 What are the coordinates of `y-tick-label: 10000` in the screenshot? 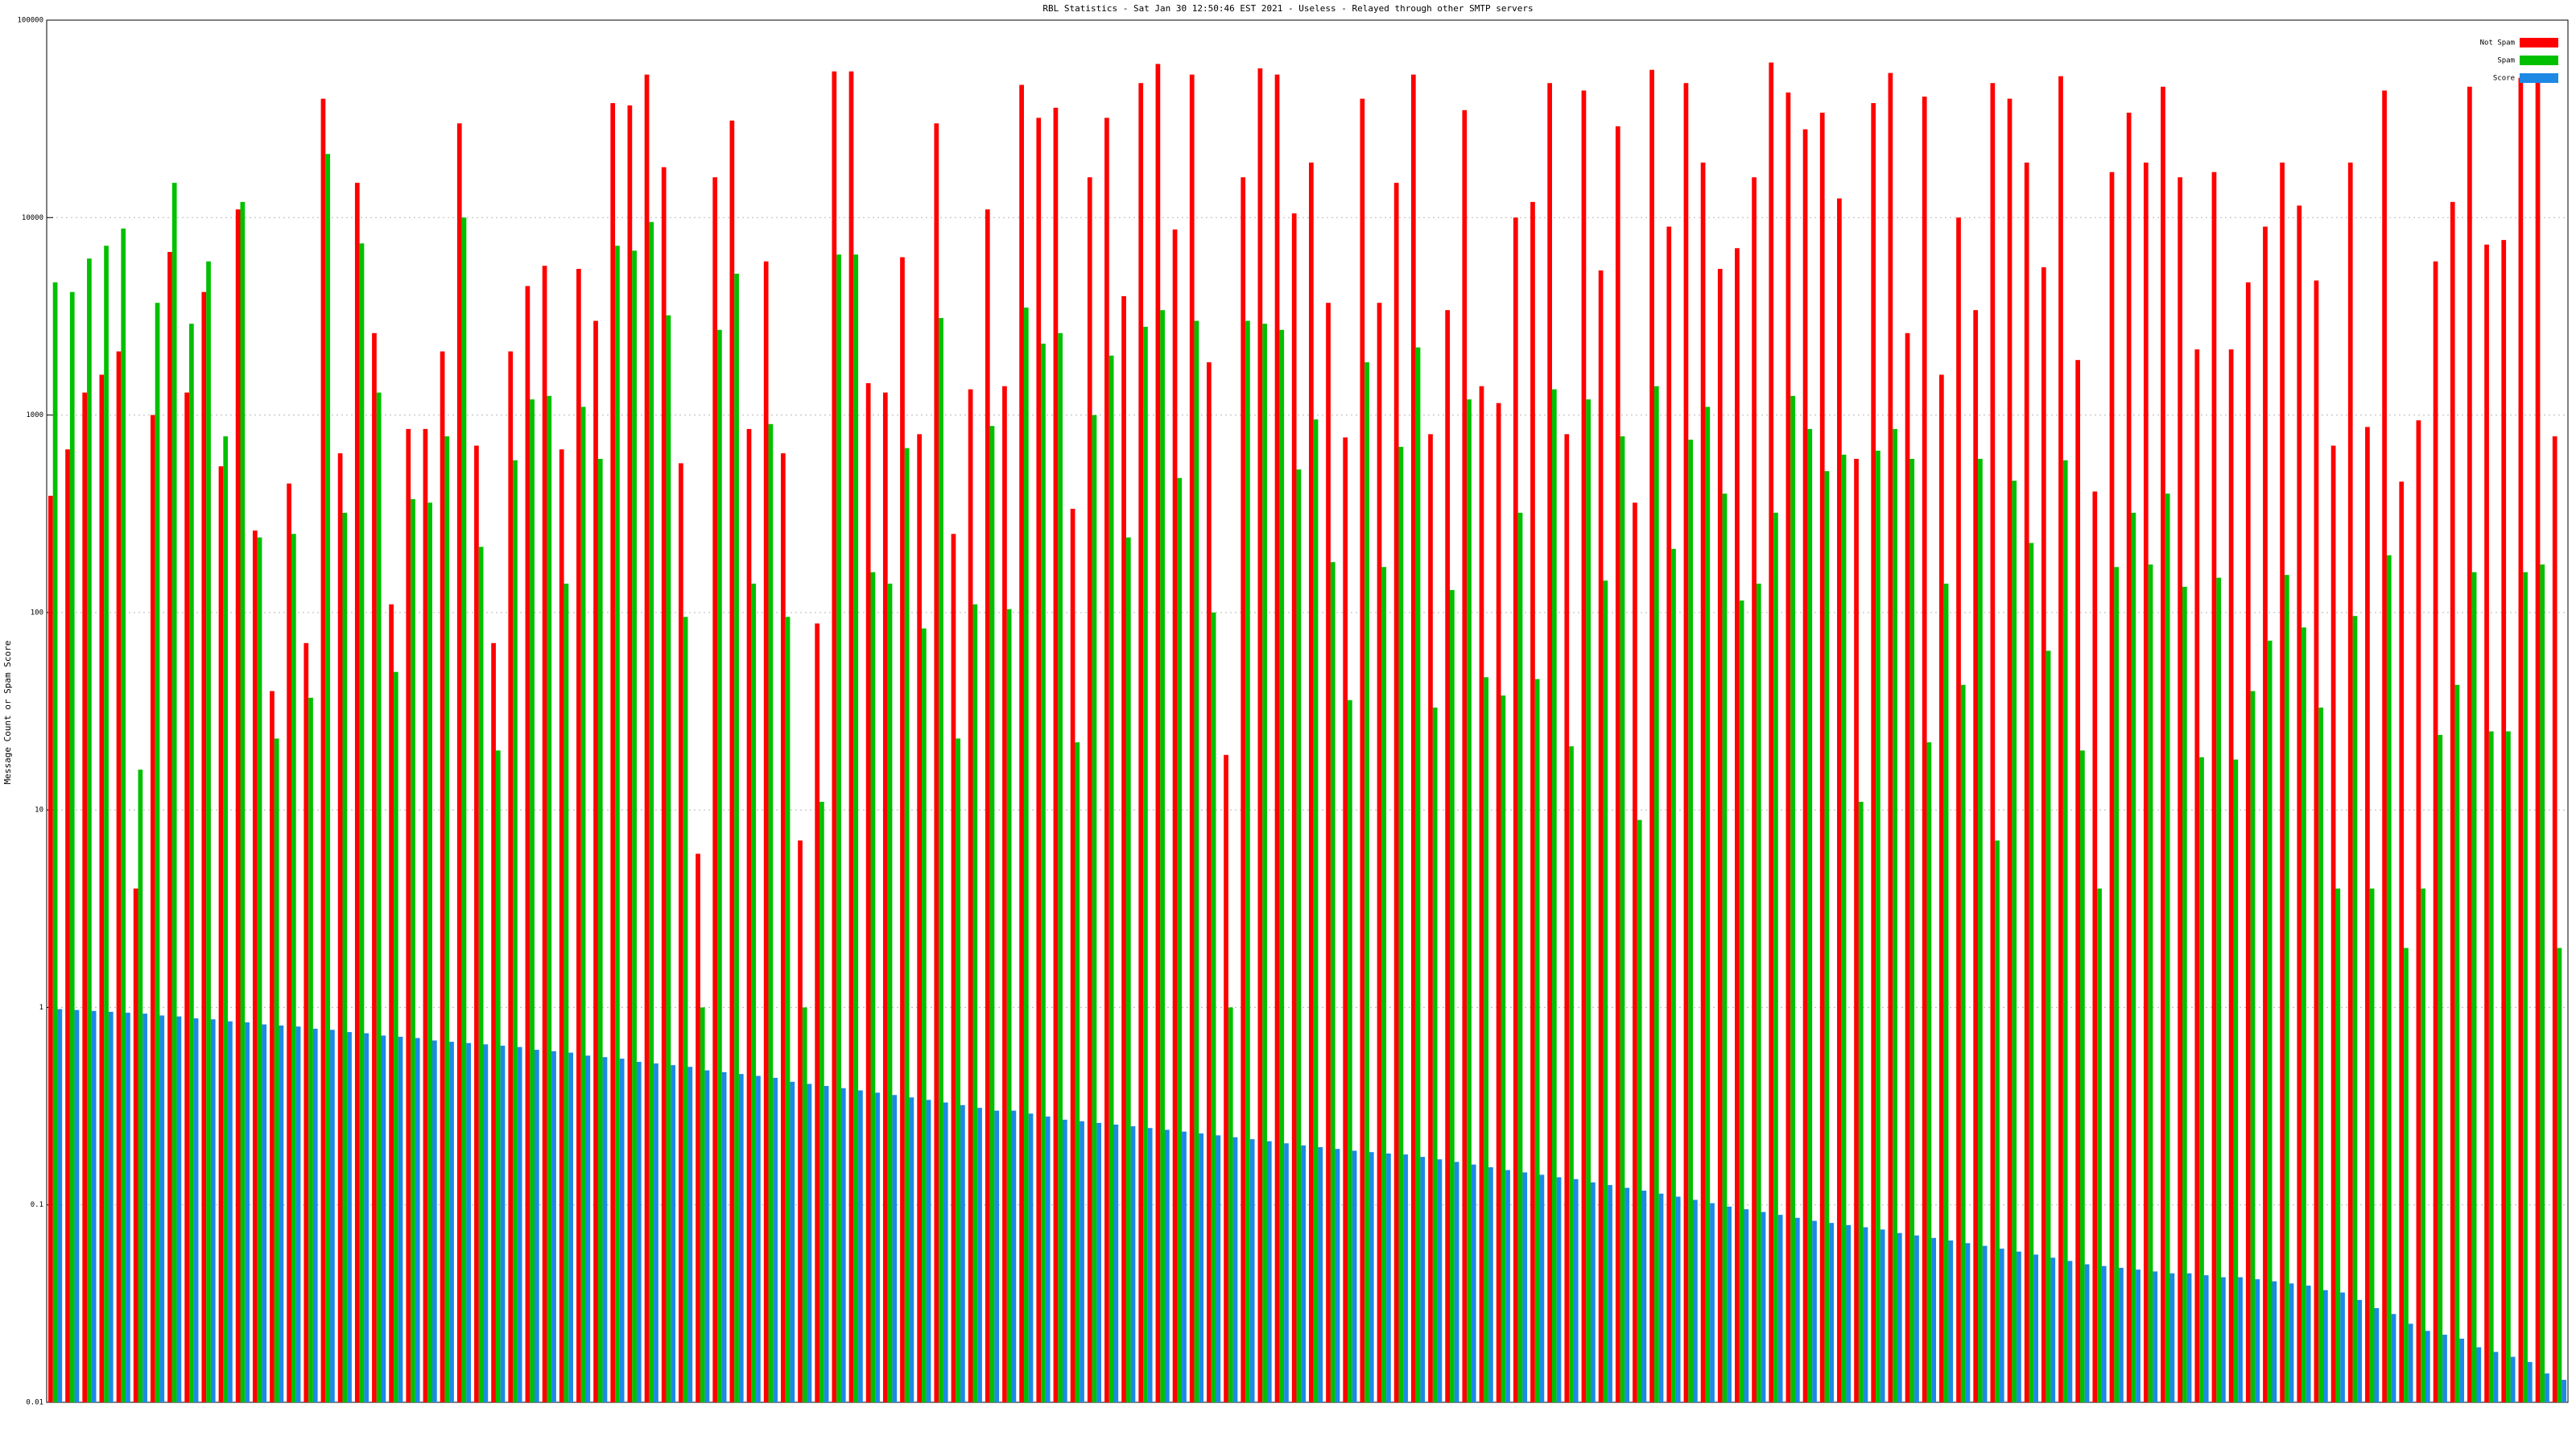 It's located at (32, 218).